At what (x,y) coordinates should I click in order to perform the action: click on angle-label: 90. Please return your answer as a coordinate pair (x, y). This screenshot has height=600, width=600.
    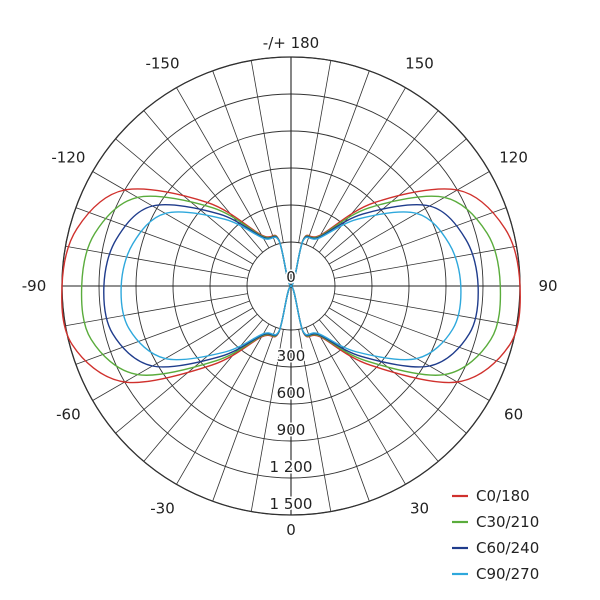
    Looking at the image, I should click on (547, 286).